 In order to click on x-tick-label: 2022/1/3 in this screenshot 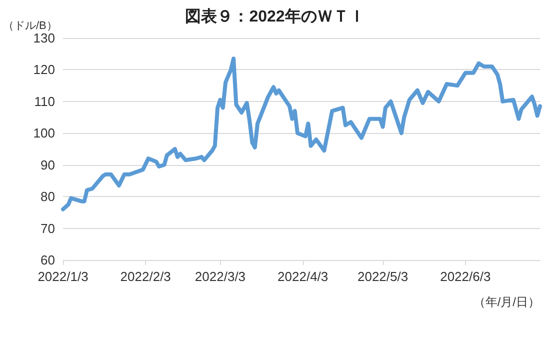, I will do `click(63, 276)`.